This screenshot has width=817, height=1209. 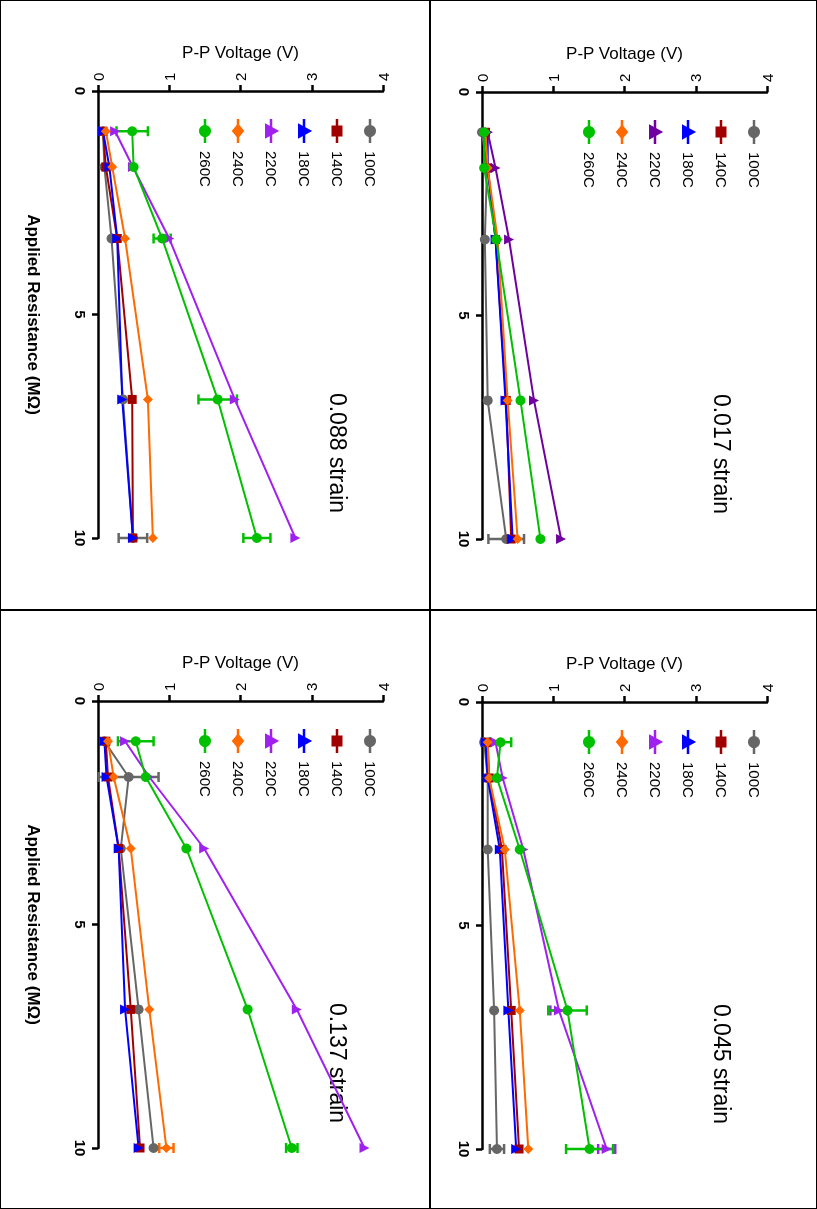 What do you see at coordinates (722, 454) in the screenshot?
I see `annotation: 0.017 strain` at bounding box center [722, 454].